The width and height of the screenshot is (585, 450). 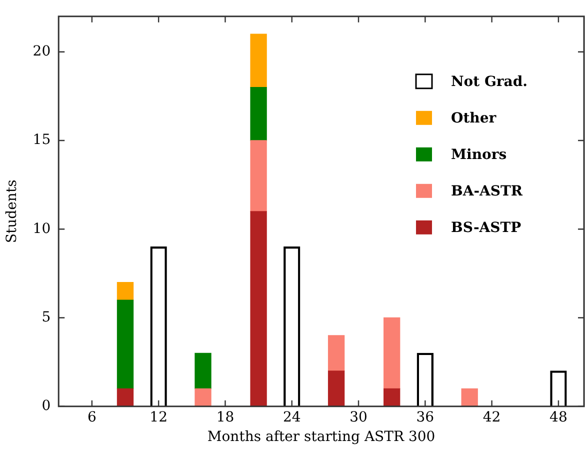 What do you see at coordinates (46, 406) in the screenshot?
I see `y-tick-label: 0` at bounding box center [46, 406].